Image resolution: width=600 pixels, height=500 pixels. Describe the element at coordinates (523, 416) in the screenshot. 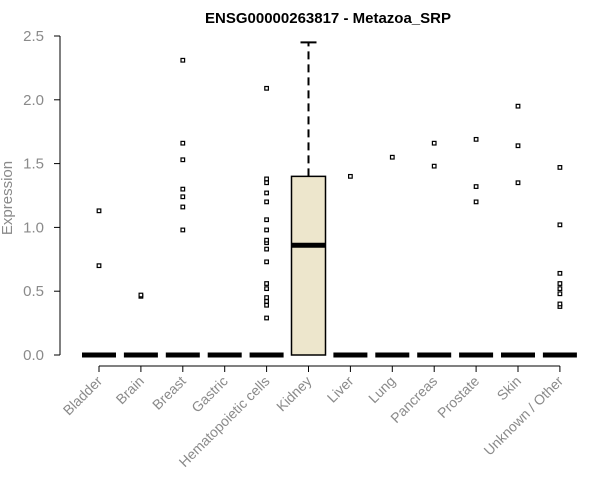

I see `x-tick-label: Unknown / Other` at that location.